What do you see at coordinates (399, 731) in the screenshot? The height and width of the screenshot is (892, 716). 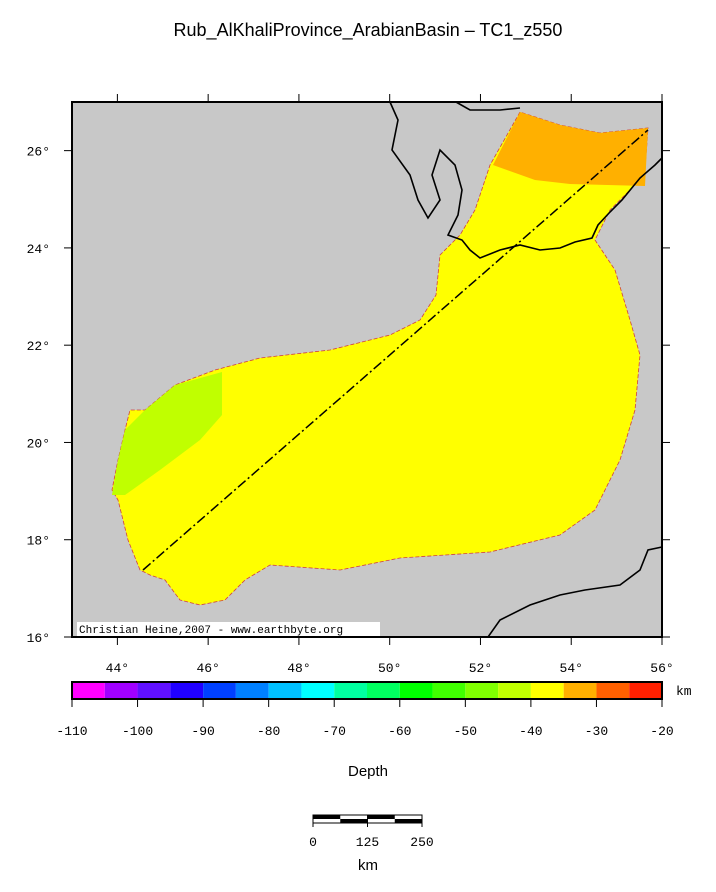 I see `colorbar-tick-label: -60` at bounding box center [399, 731].